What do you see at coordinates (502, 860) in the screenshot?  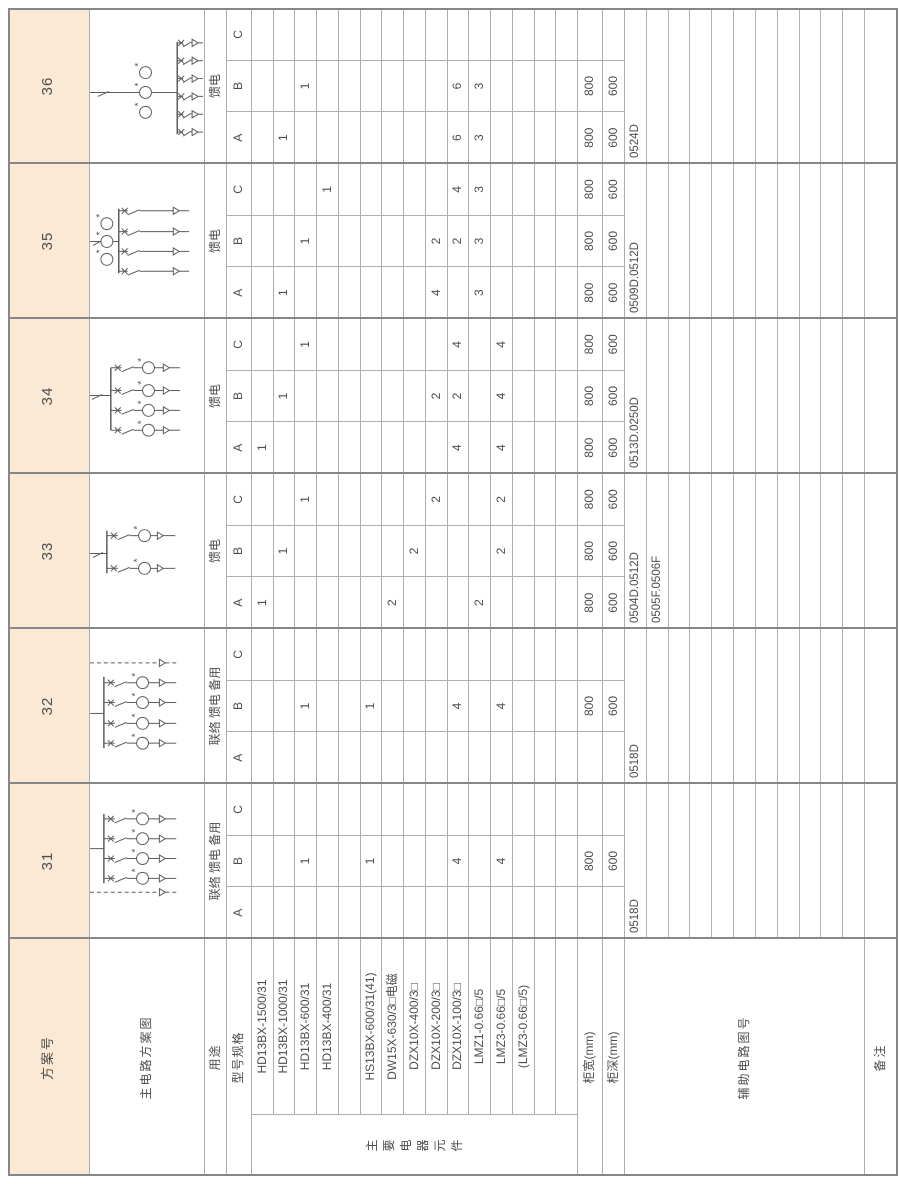 I see `value-cell: 4` at bounding box center [502, 860].